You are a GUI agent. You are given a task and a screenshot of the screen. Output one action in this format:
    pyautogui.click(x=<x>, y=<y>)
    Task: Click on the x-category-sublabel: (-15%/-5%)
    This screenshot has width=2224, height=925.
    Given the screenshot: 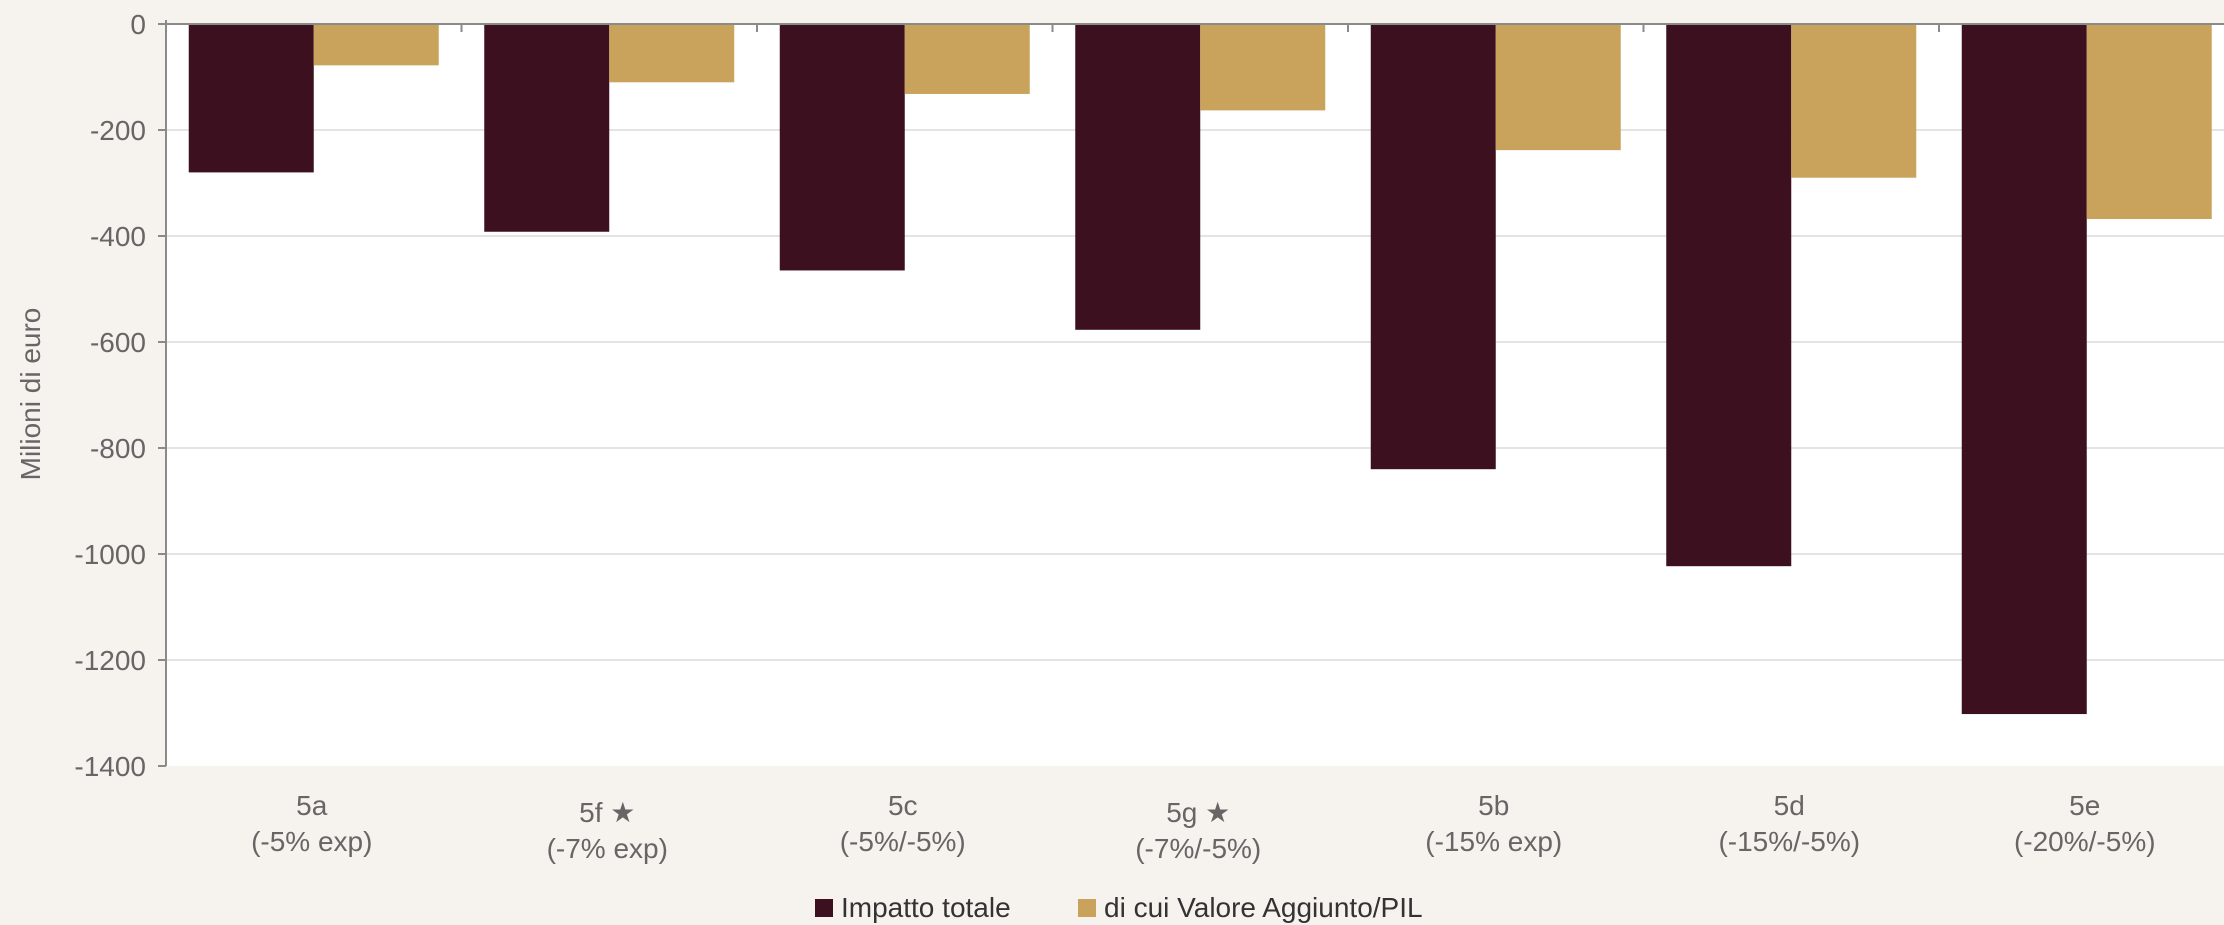 What is the action you would take?
    pyautogui.click(x=1789, y=841)
    